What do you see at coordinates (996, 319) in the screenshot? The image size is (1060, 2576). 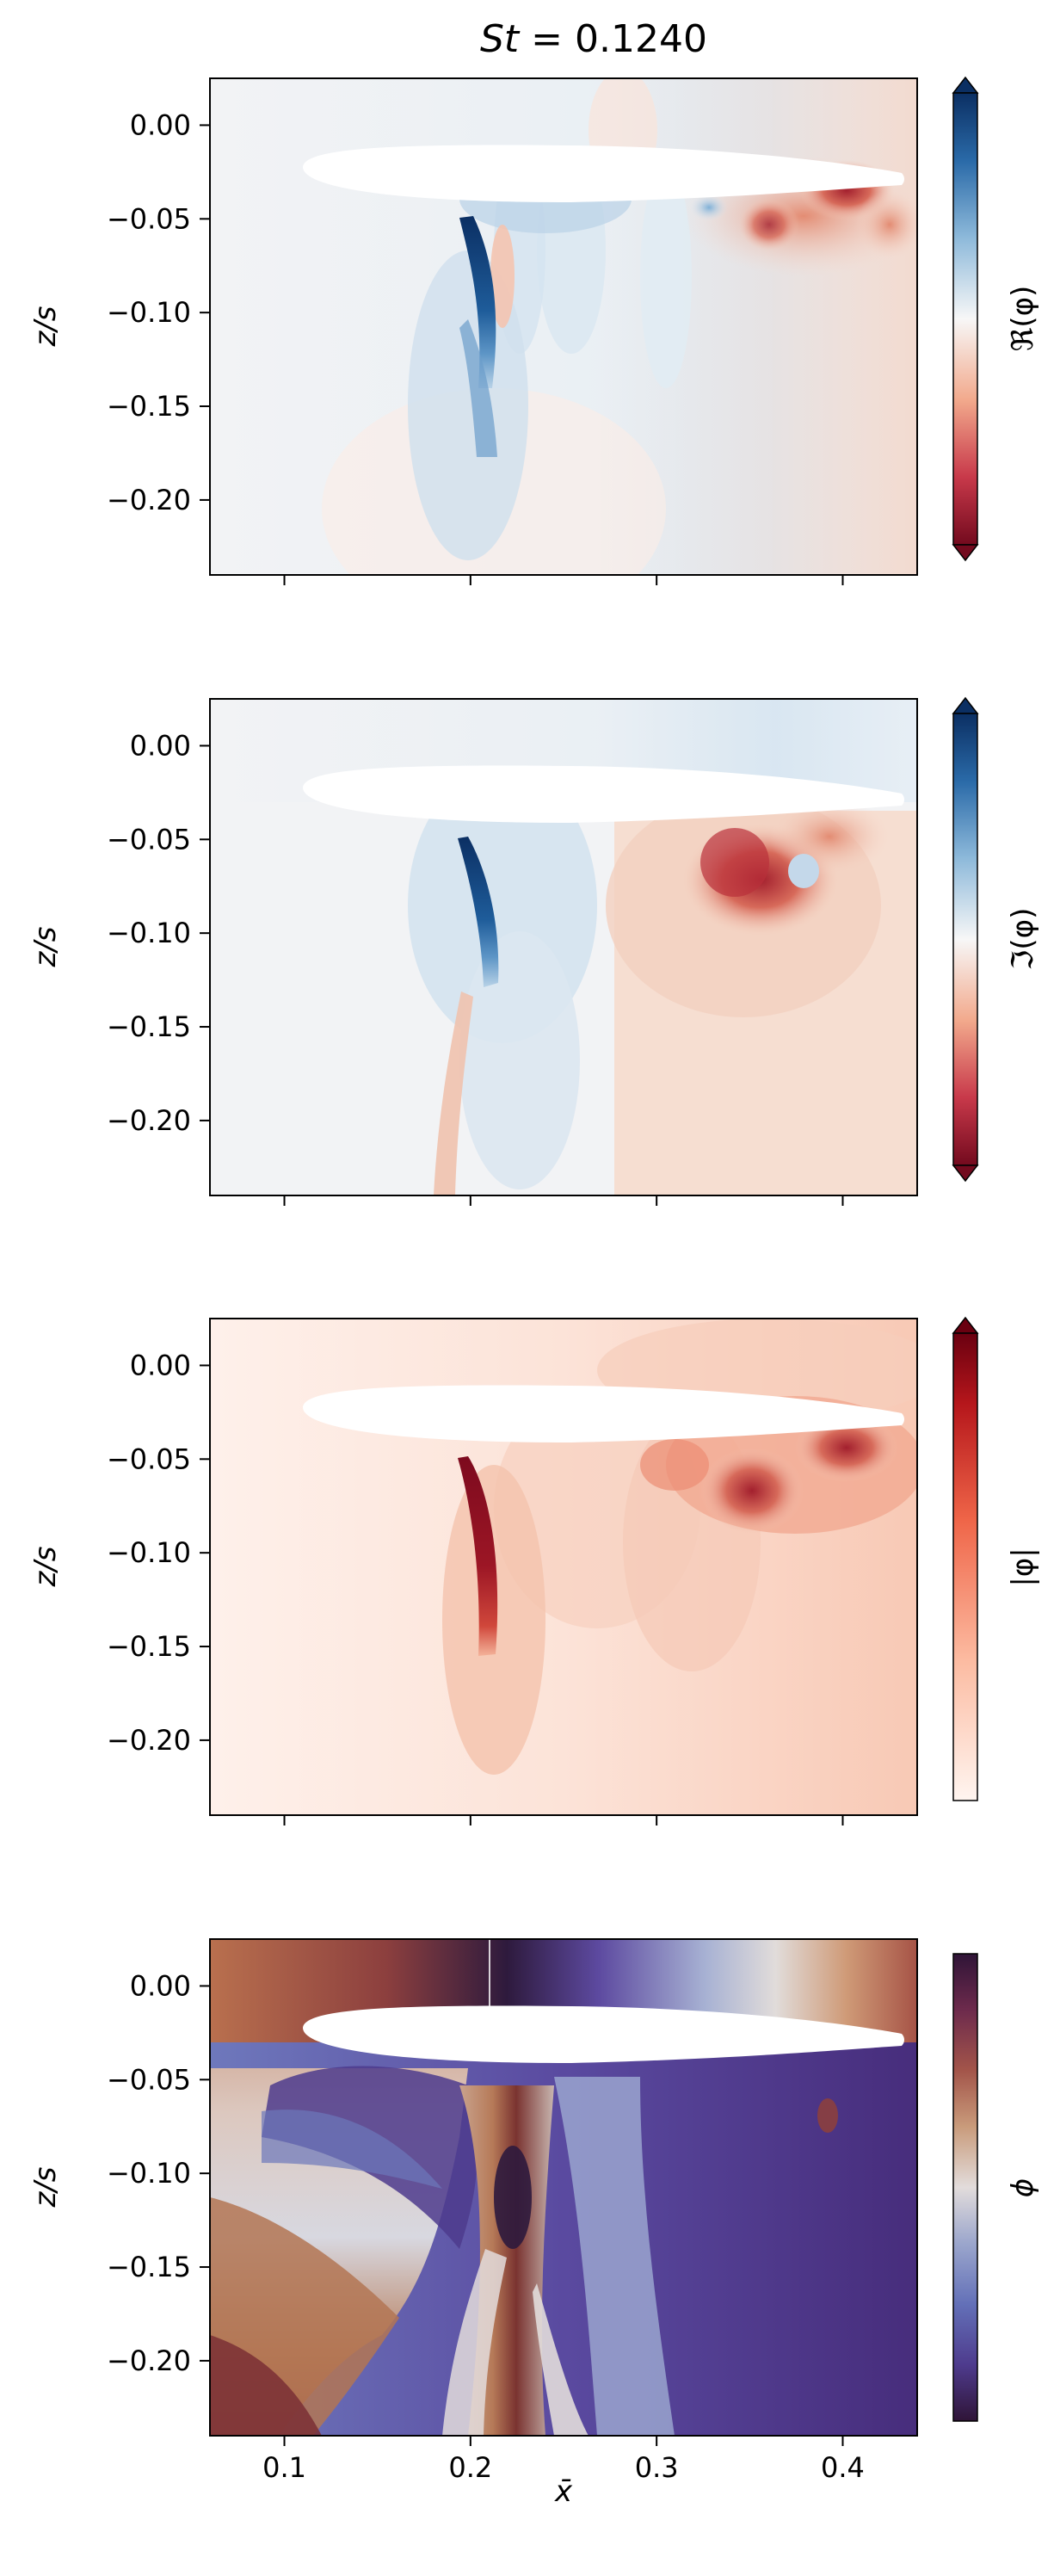 I see `colorbar-real: ℜ(φ)` at bounding box center [996, 319].